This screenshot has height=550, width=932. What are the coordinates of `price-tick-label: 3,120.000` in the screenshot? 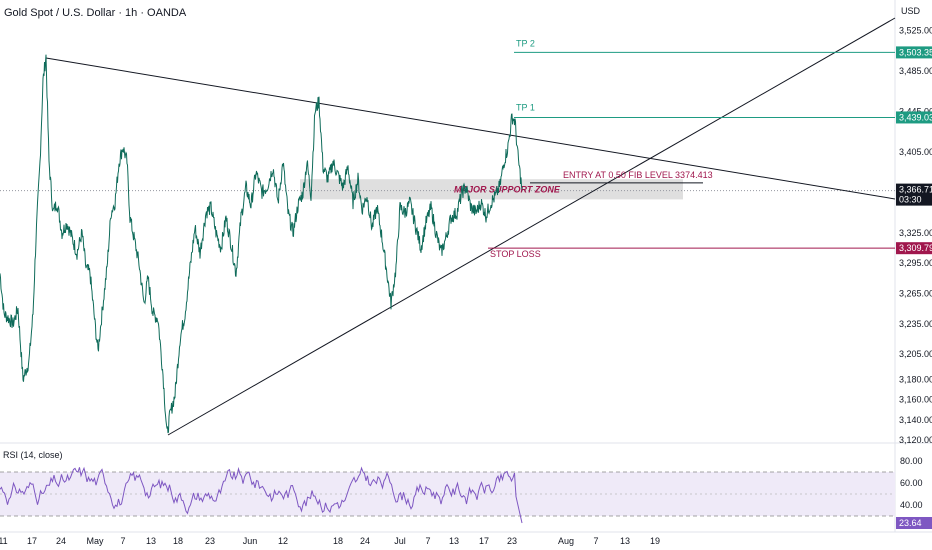 It's located at (915, 440).